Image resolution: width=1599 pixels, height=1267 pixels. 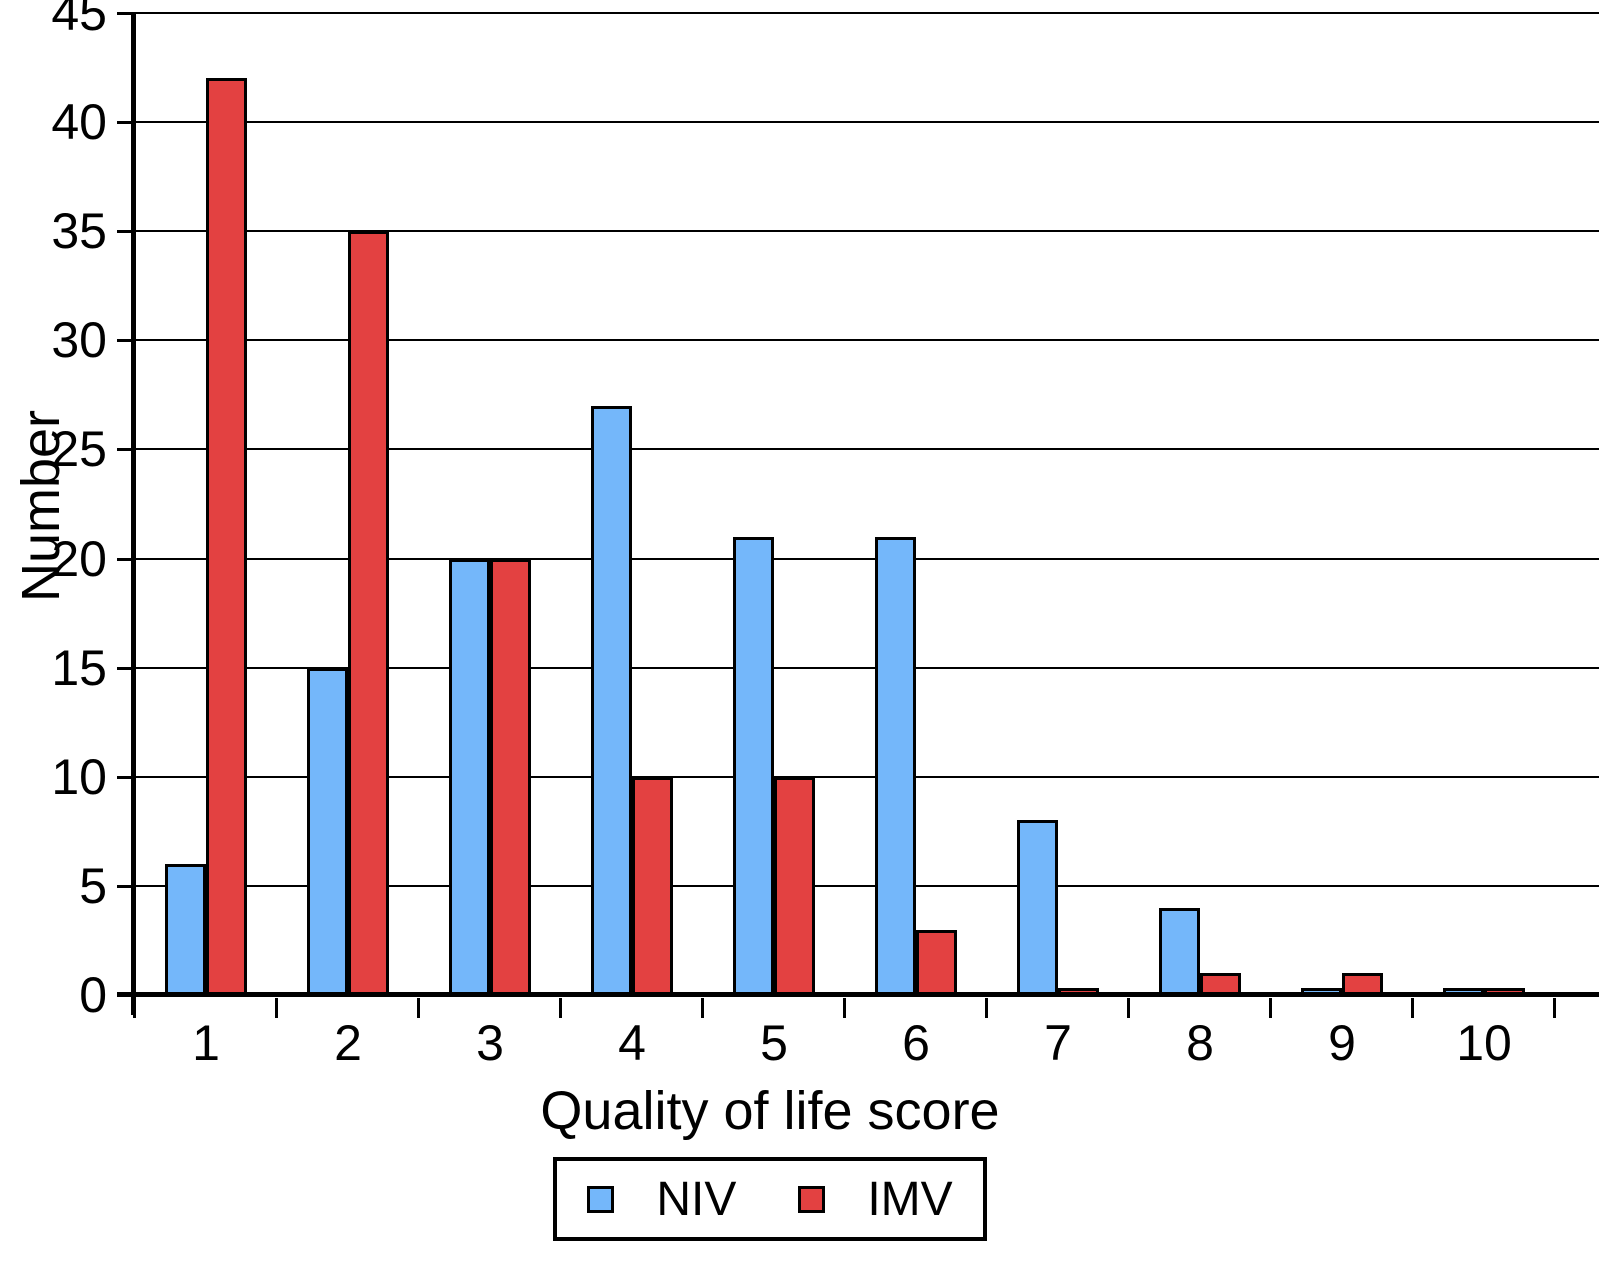 I want to click on niv-legend-swatch-icon, so click(x=601, y=1199).